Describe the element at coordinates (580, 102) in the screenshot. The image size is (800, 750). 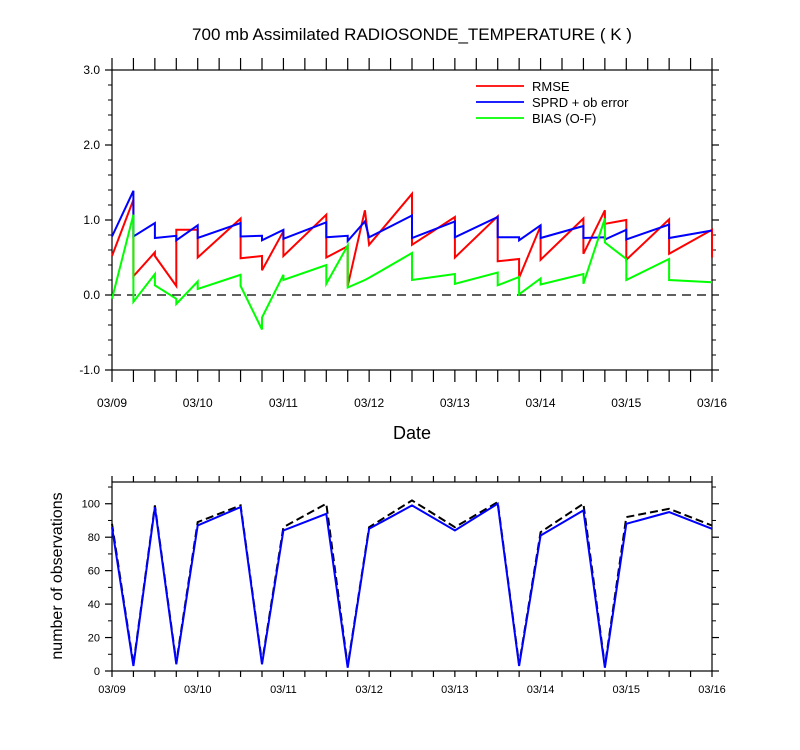
I see `legend-label-sprd: SPRD + ob error` at that location.